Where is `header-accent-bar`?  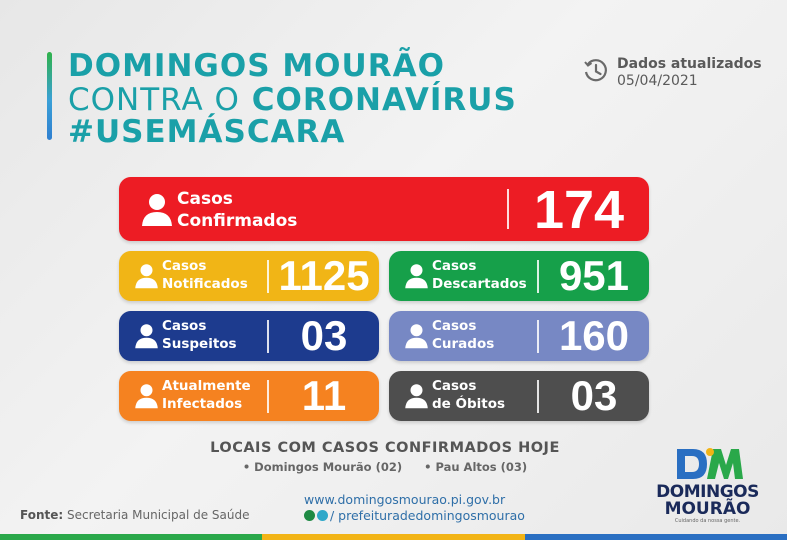 header-accent-bar is located at coordinates (49, 96).